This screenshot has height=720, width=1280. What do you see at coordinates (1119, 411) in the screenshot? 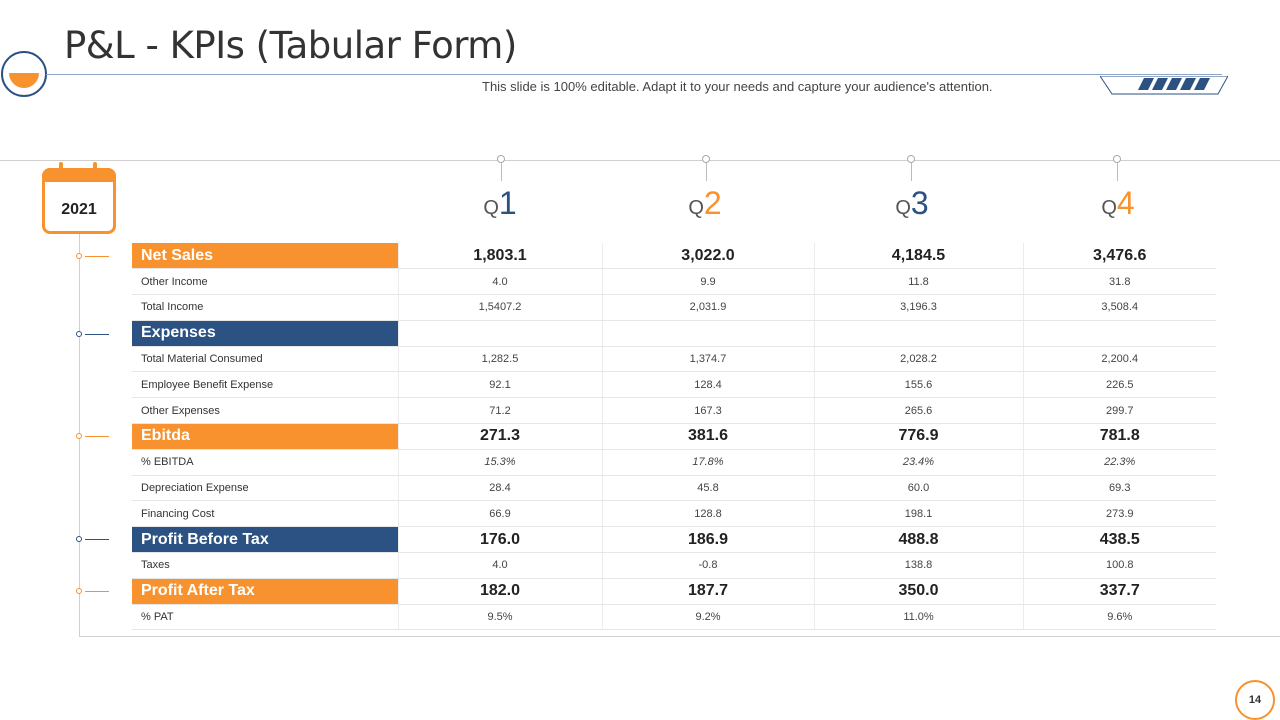
I see `table-cell: 299.7` at bounding box center [1119, 411].